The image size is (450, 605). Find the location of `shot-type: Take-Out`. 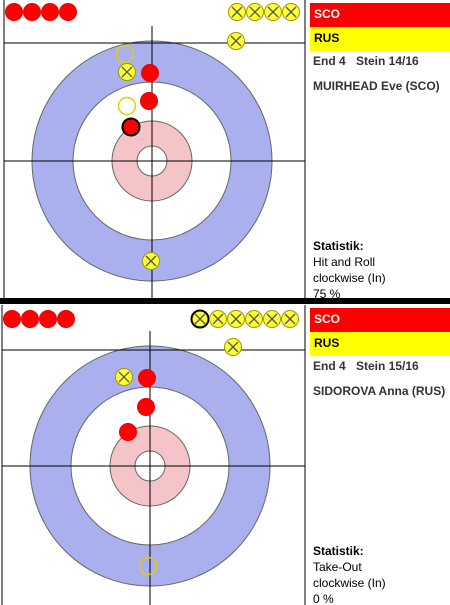

shot-type: Take-Out is located at coordinates (337, 567).